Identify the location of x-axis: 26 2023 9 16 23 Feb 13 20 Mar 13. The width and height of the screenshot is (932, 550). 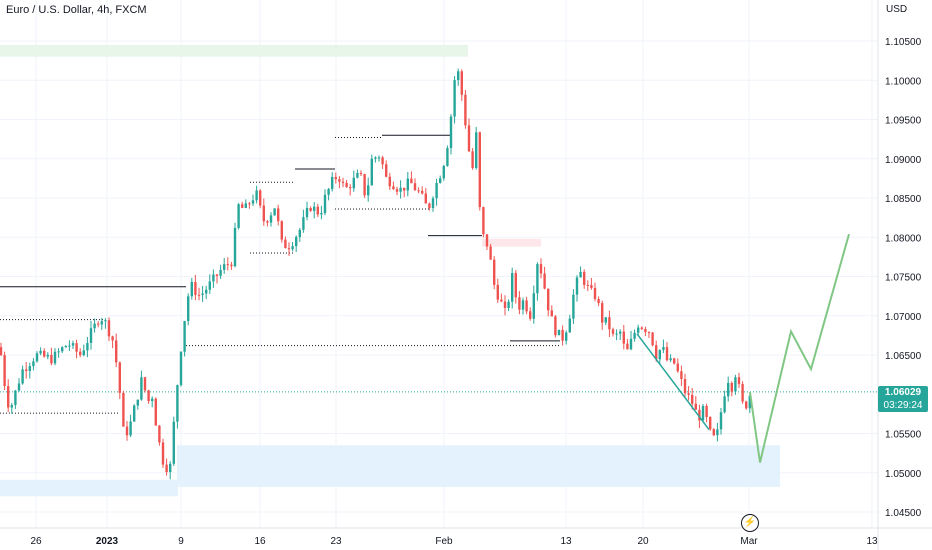
(466, 537).